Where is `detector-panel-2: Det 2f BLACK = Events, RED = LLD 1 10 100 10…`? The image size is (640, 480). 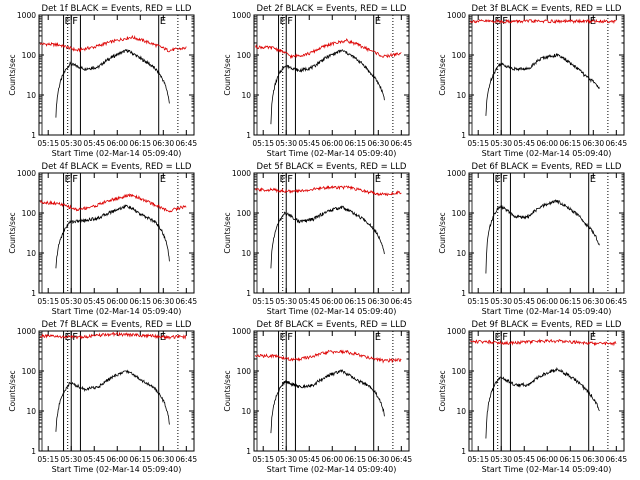 detector-panel-2: Det 2f BLACK = Events, RED = LLD 1 10 100 10… is located at coordinates (317, 81).